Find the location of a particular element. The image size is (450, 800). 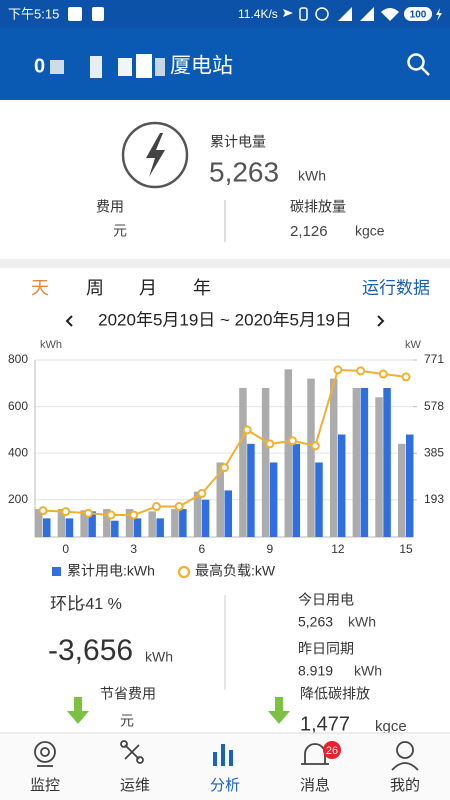

x-tick-label: 6 is located at coordinates (201, 549).